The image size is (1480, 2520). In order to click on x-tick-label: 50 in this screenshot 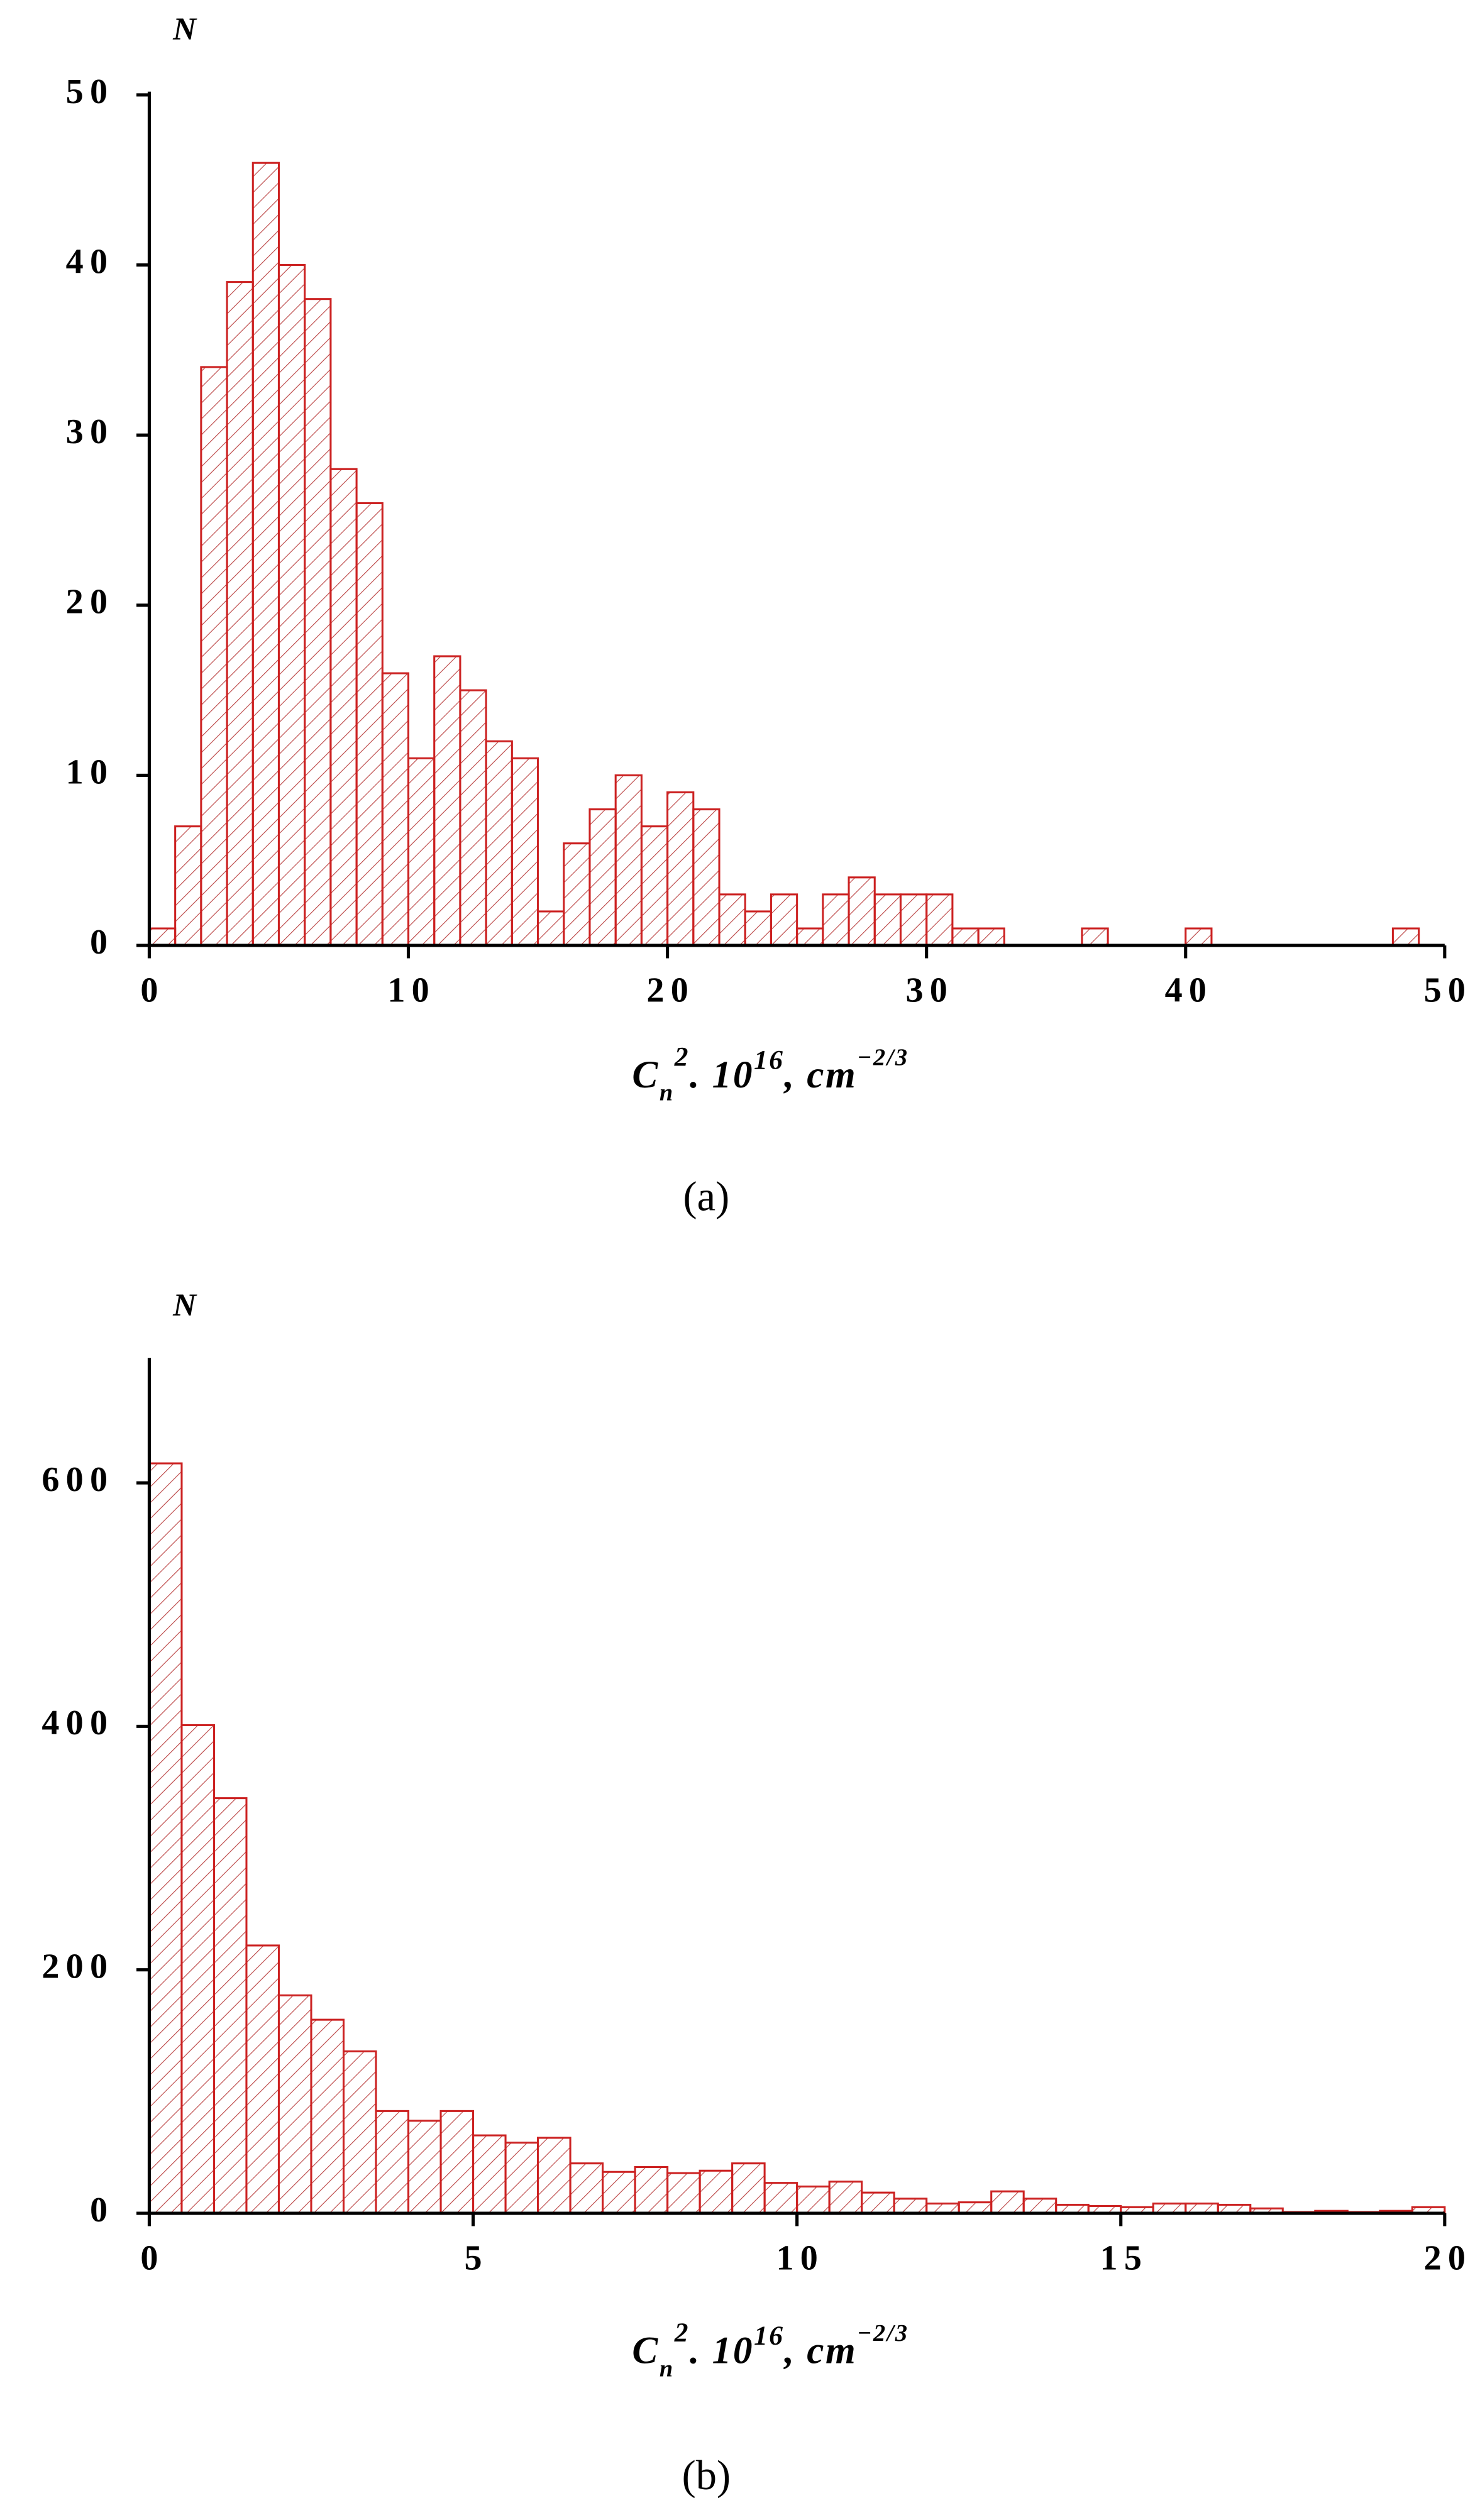, I will do `click(1448, 990)`.